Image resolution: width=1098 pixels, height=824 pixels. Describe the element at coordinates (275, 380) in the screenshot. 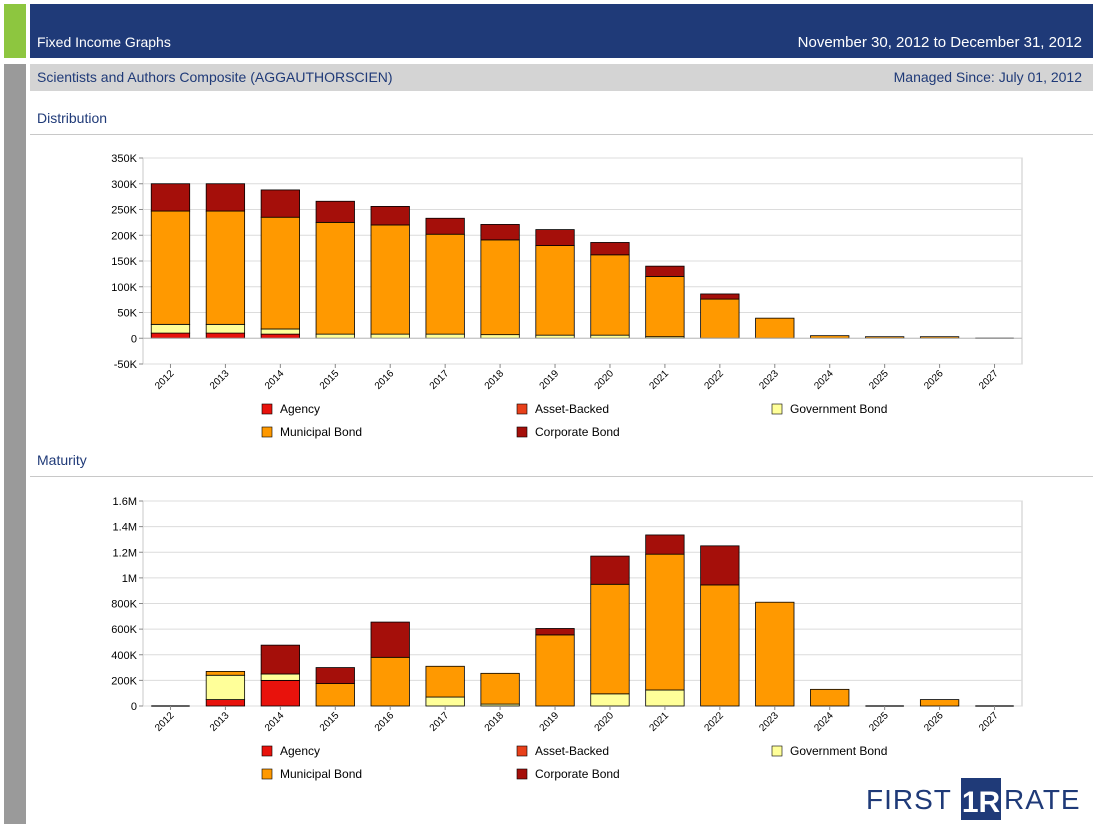

I see `x-tick-label: 2014` at that location.